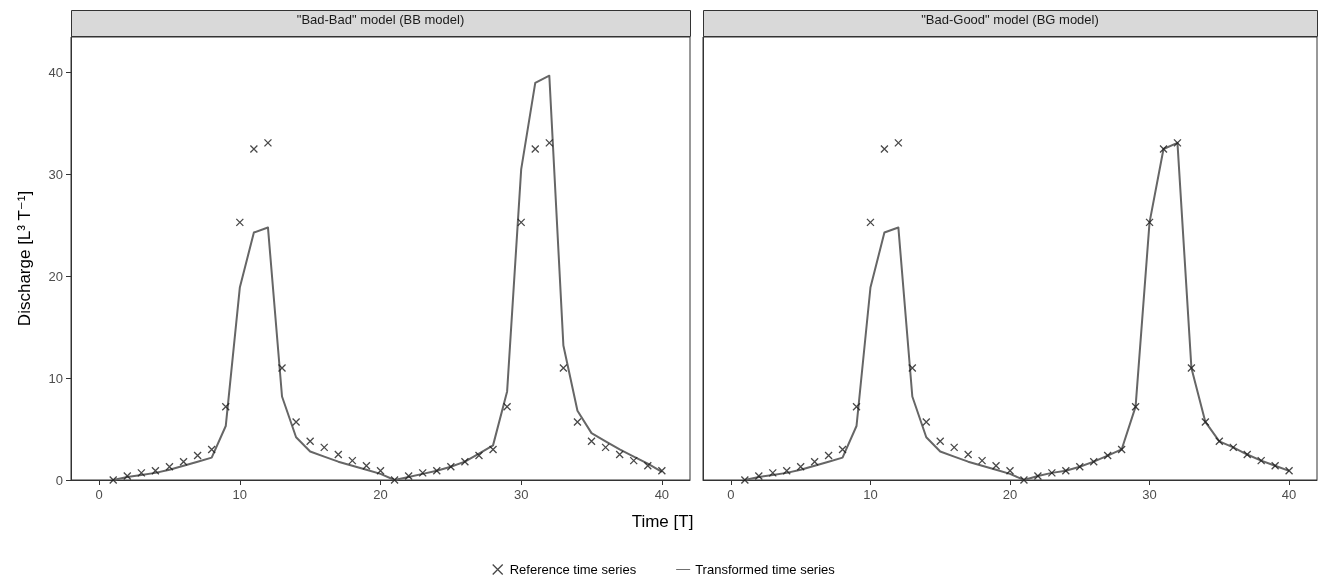 Image resolution: width=1325 pixels, height=584 pixels. I want to click on y-tick-label: 30, so click(55, 174).